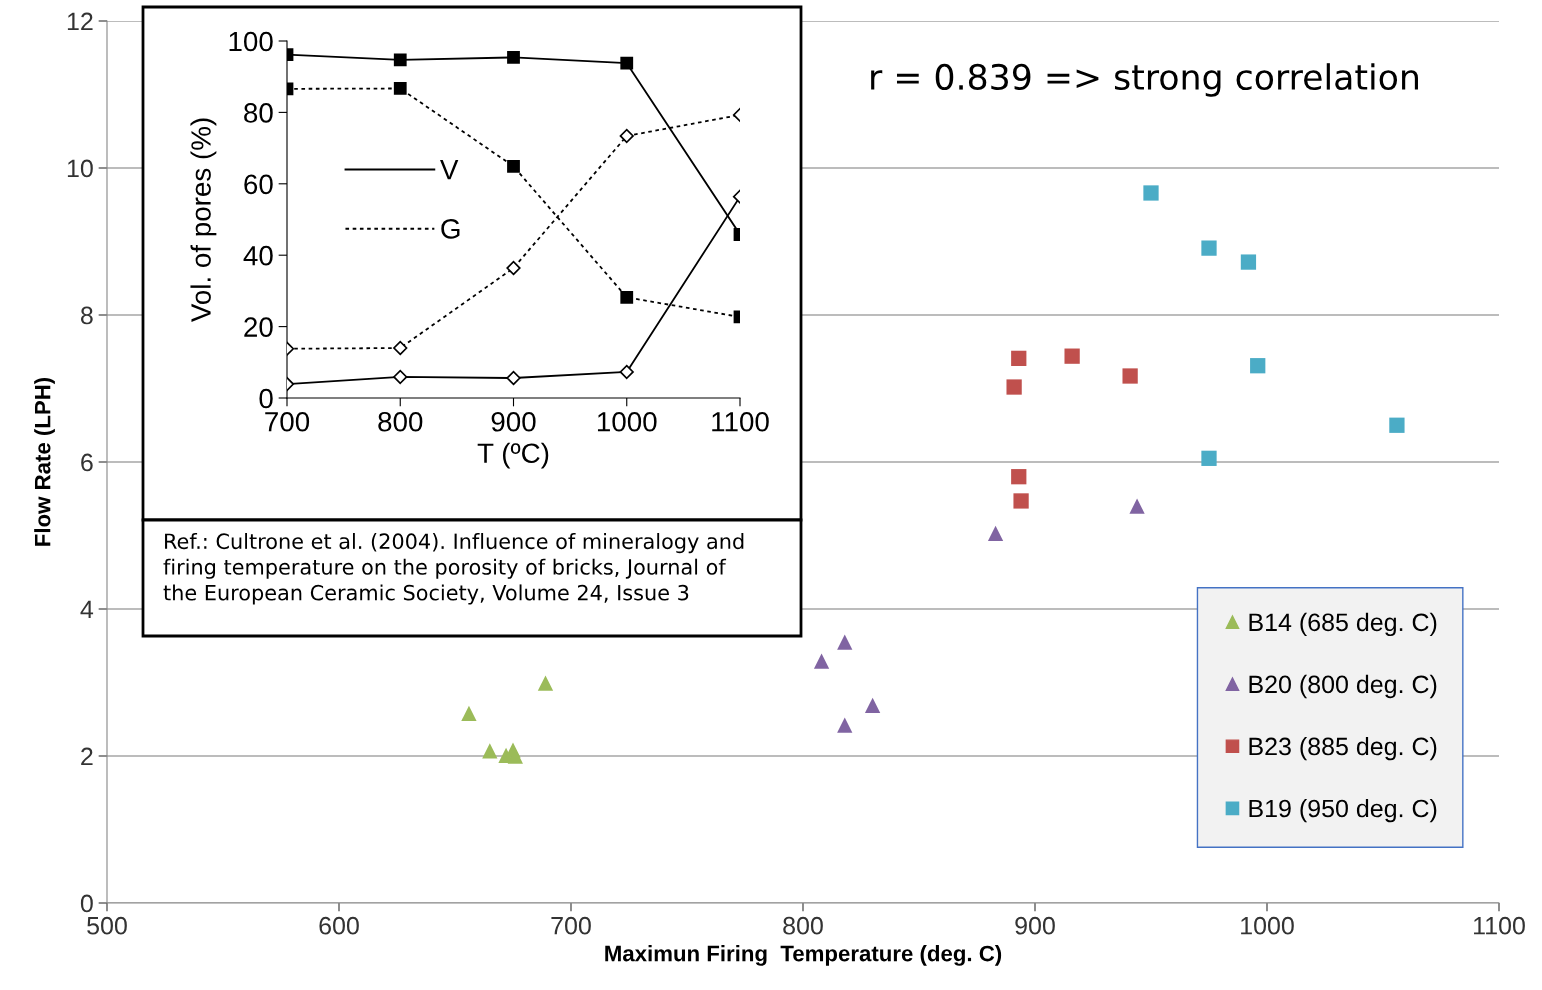 The width and height of the screenshot is (1542, 990). I want to click on legend-label: B19 (950 deg. C), so click(1343, 810).